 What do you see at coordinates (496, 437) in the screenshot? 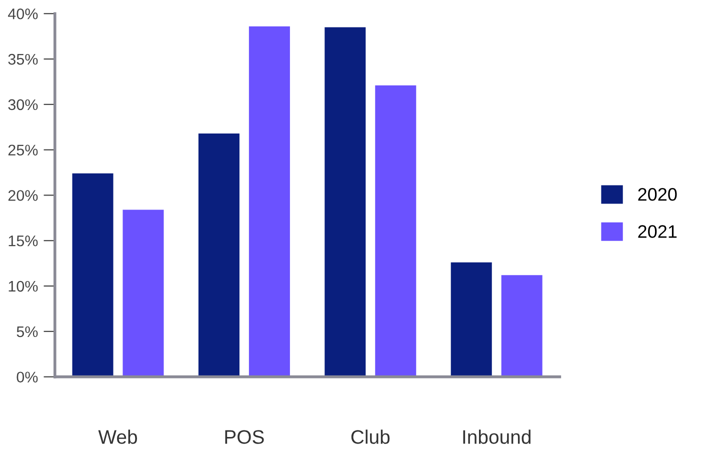
I see `x-tick-label: Inbound` at bounding box center [496, 437].